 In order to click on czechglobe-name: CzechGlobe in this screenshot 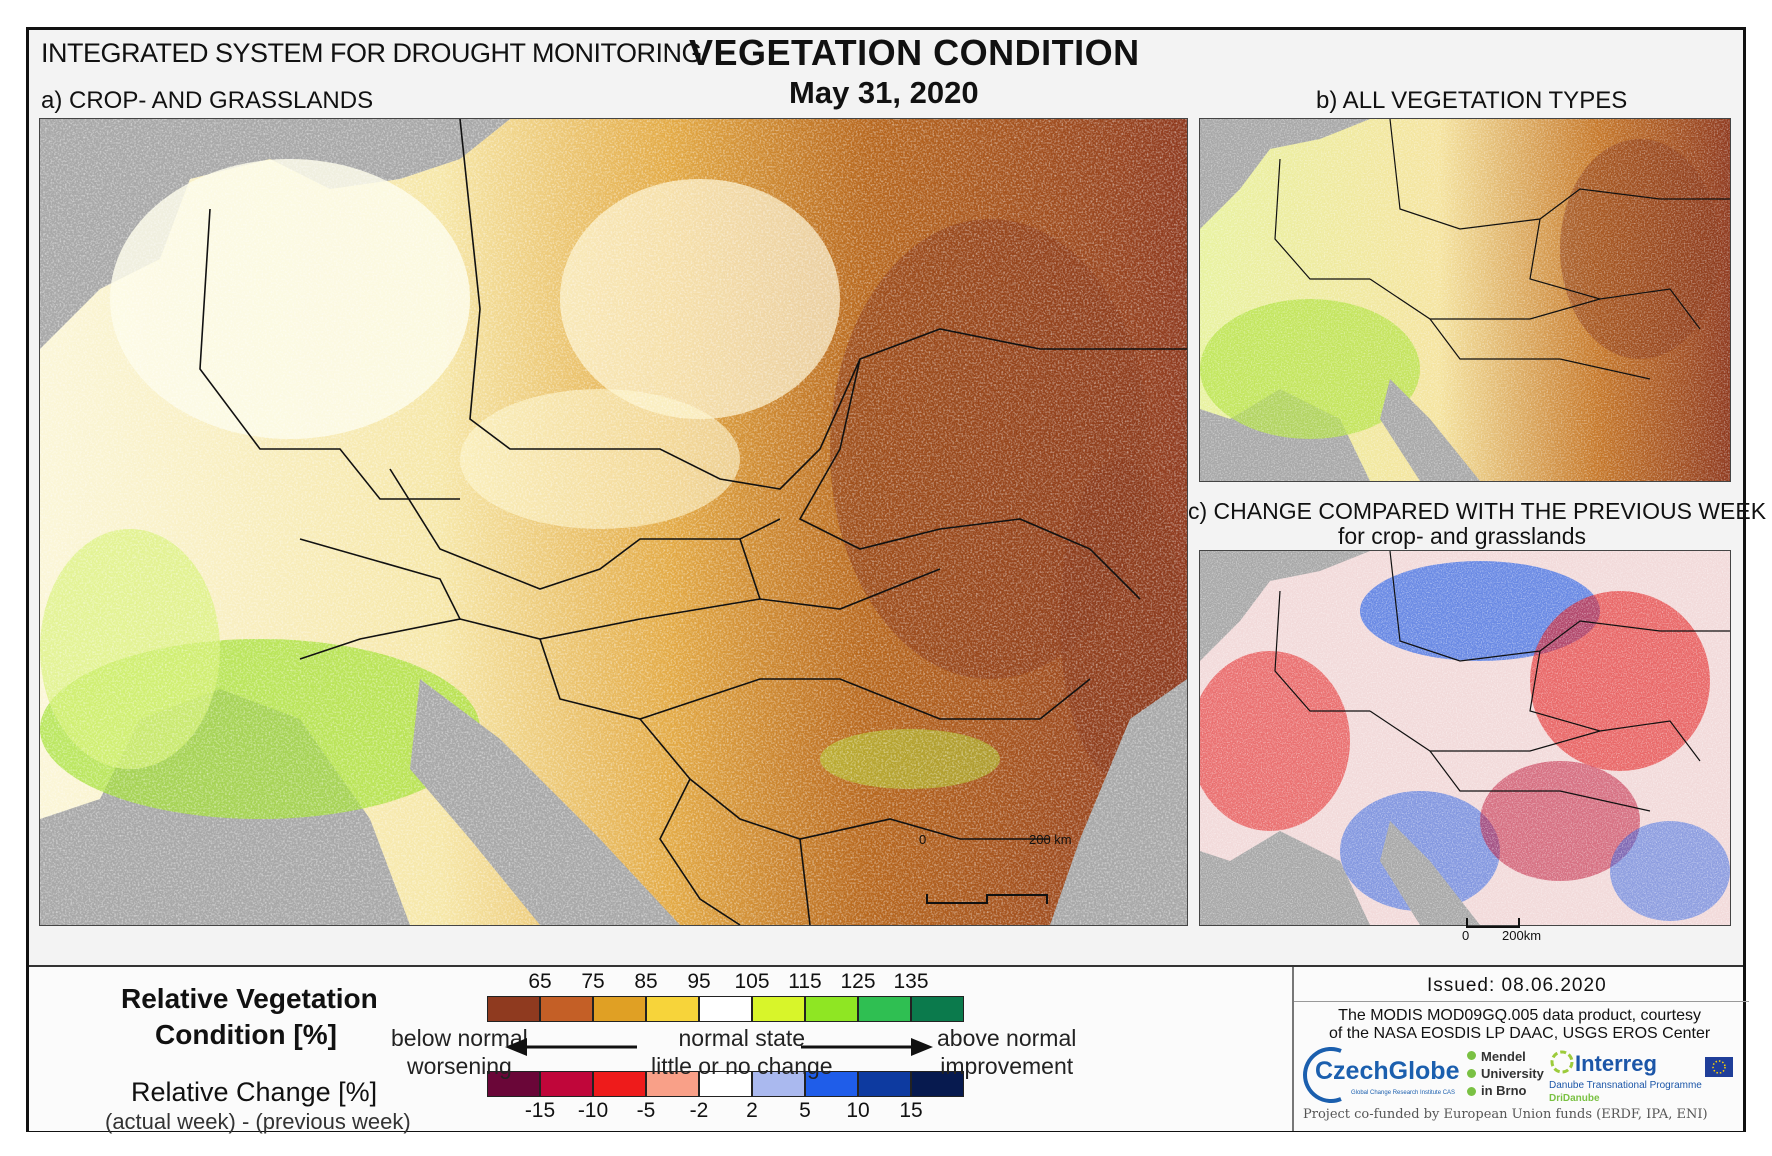, I will do `click(1387, 1071)`.